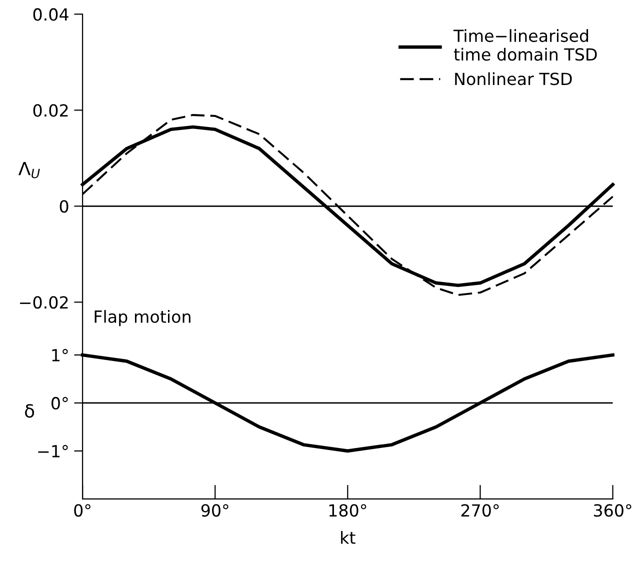 This screenshot has height=567, width=635. What do you see at coordinates (214, 510) in the screenshot?
I see `x-tick-label: 90°` at bounding box center [214, 510].